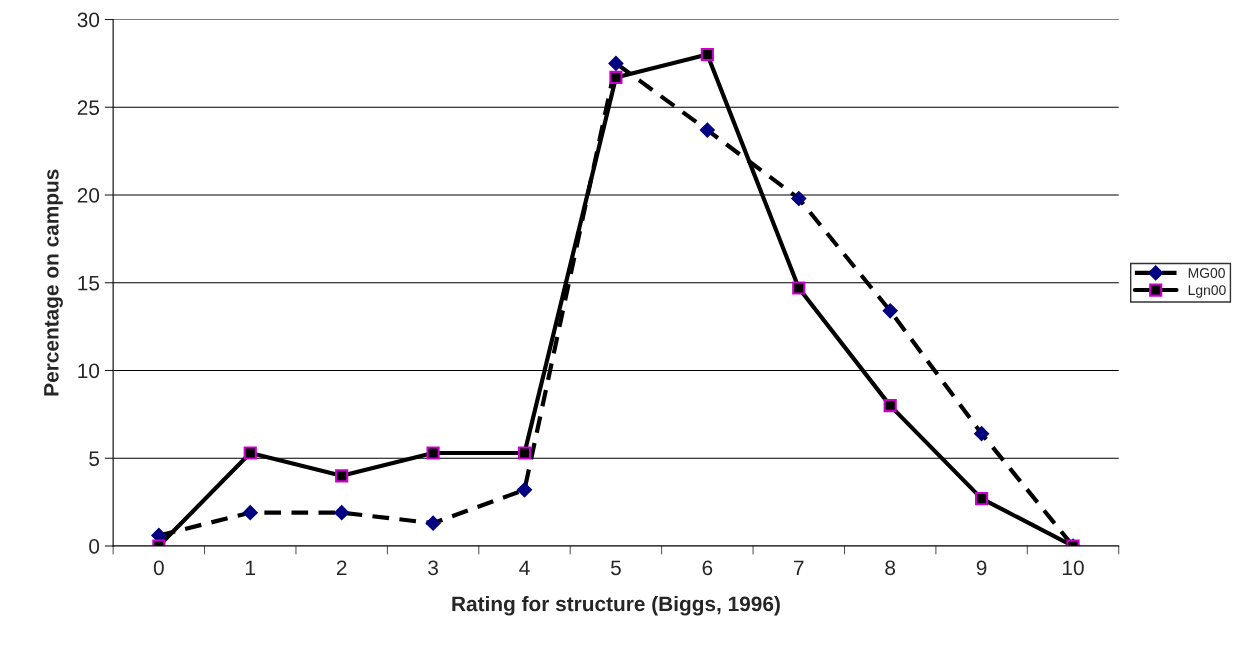 This screenshot has height=650, width=1257. Describe the element at coordinates (1206, 273) in the screenshot. I see `legend-label: MG00` at that location.